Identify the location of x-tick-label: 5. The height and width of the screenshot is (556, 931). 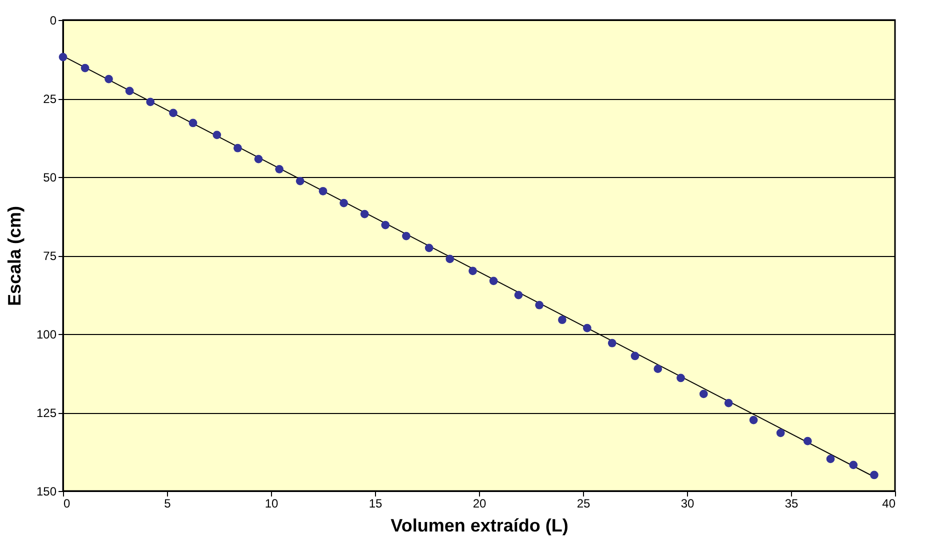
(168, 503).